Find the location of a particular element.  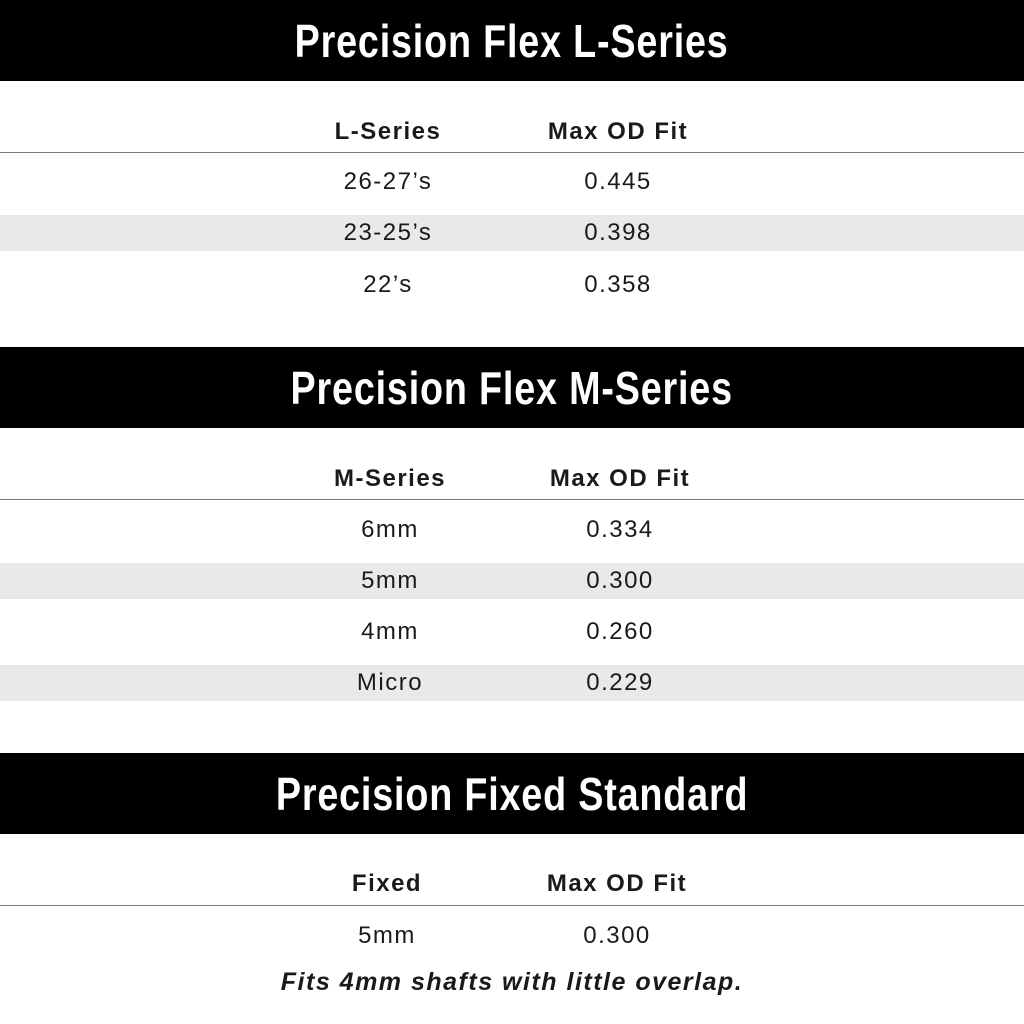

table-row: 22’s 0.358 is located at coordinates (512, 285).